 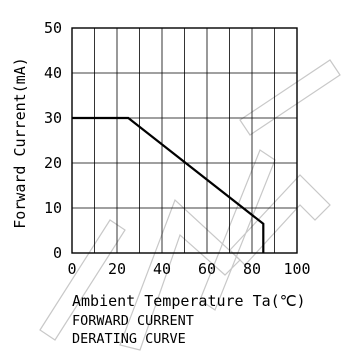 What do you see at coordinates (296, 269) in the screenshot?
I see `x-tick-label-100: 100` at bounding box center [296, 269].